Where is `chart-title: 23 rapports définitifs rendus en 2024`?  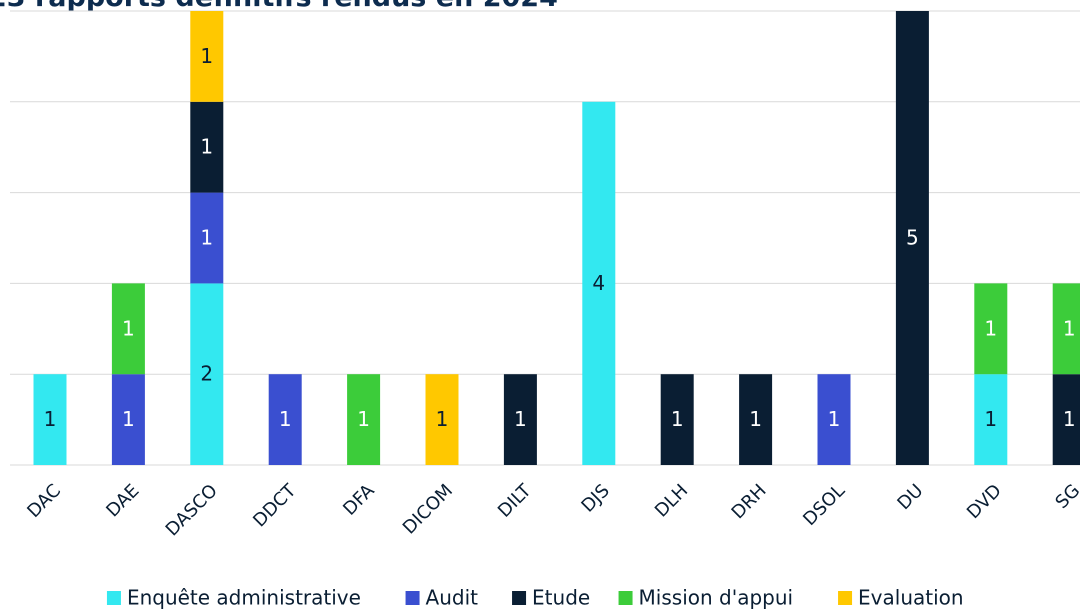 chart-title: 23 rapports définitifs rendus en 2024 is located at coordinates (279, 6).